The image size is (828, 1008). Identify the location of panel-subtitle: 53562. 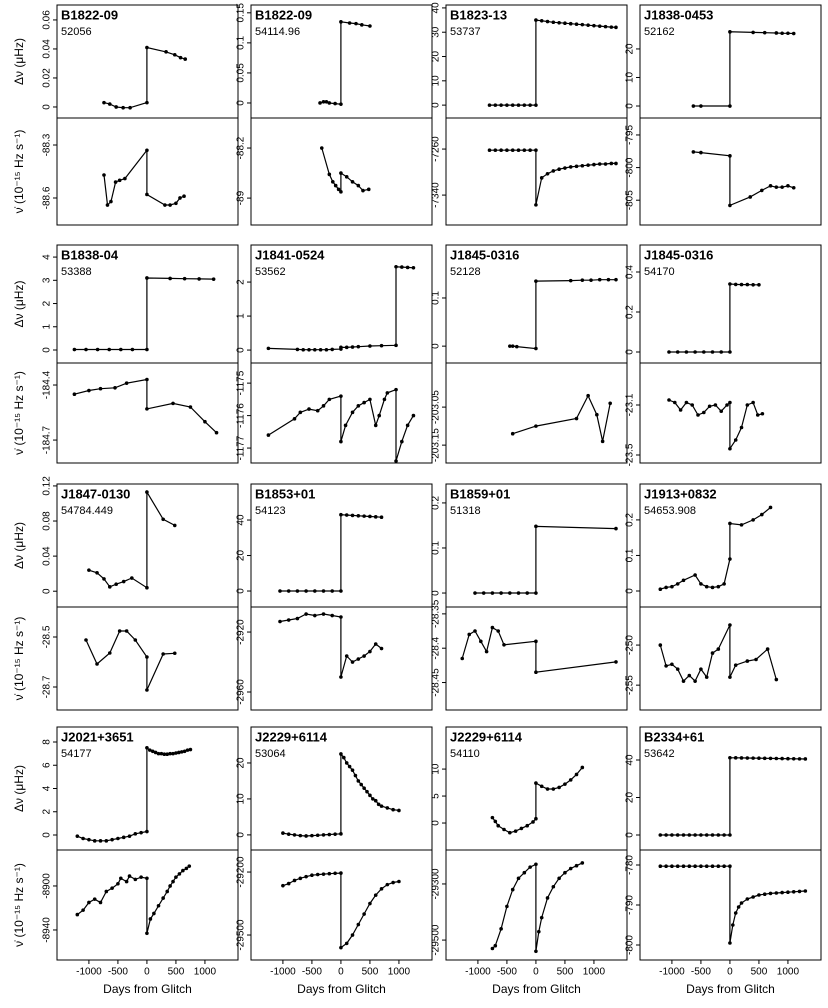
(270, 272).